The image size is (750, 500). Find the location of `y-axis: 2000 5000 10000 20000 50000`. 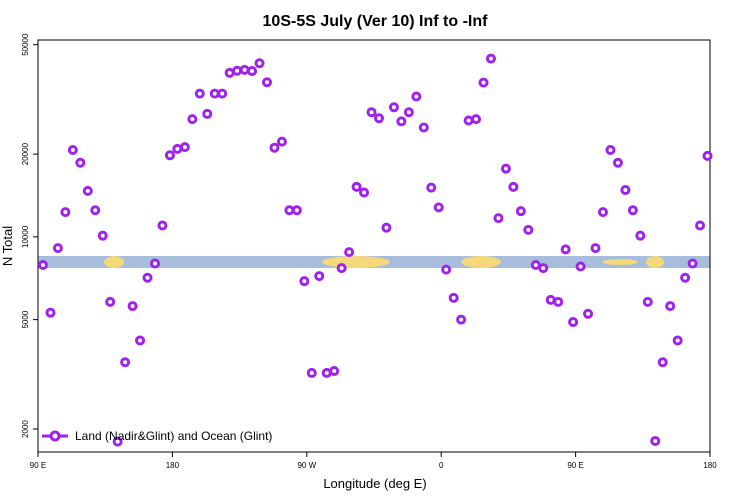

y-axis: 2000 5000 10000 20000 50000 is located at coordinates (29, 235).